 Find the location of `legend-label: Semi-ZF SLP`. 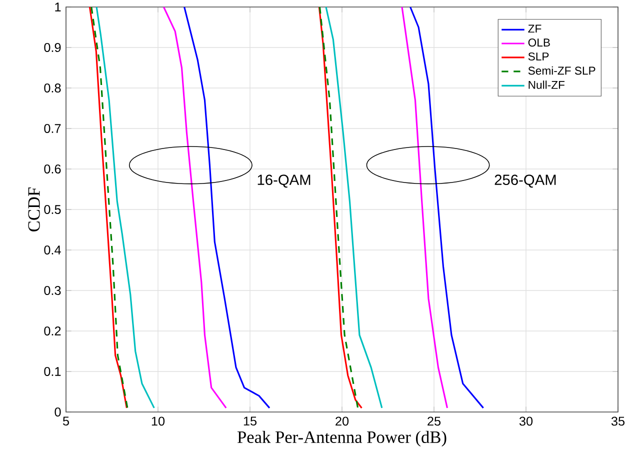

legend-label: Semi-ZF SLP is located at coordinates (562, 70).